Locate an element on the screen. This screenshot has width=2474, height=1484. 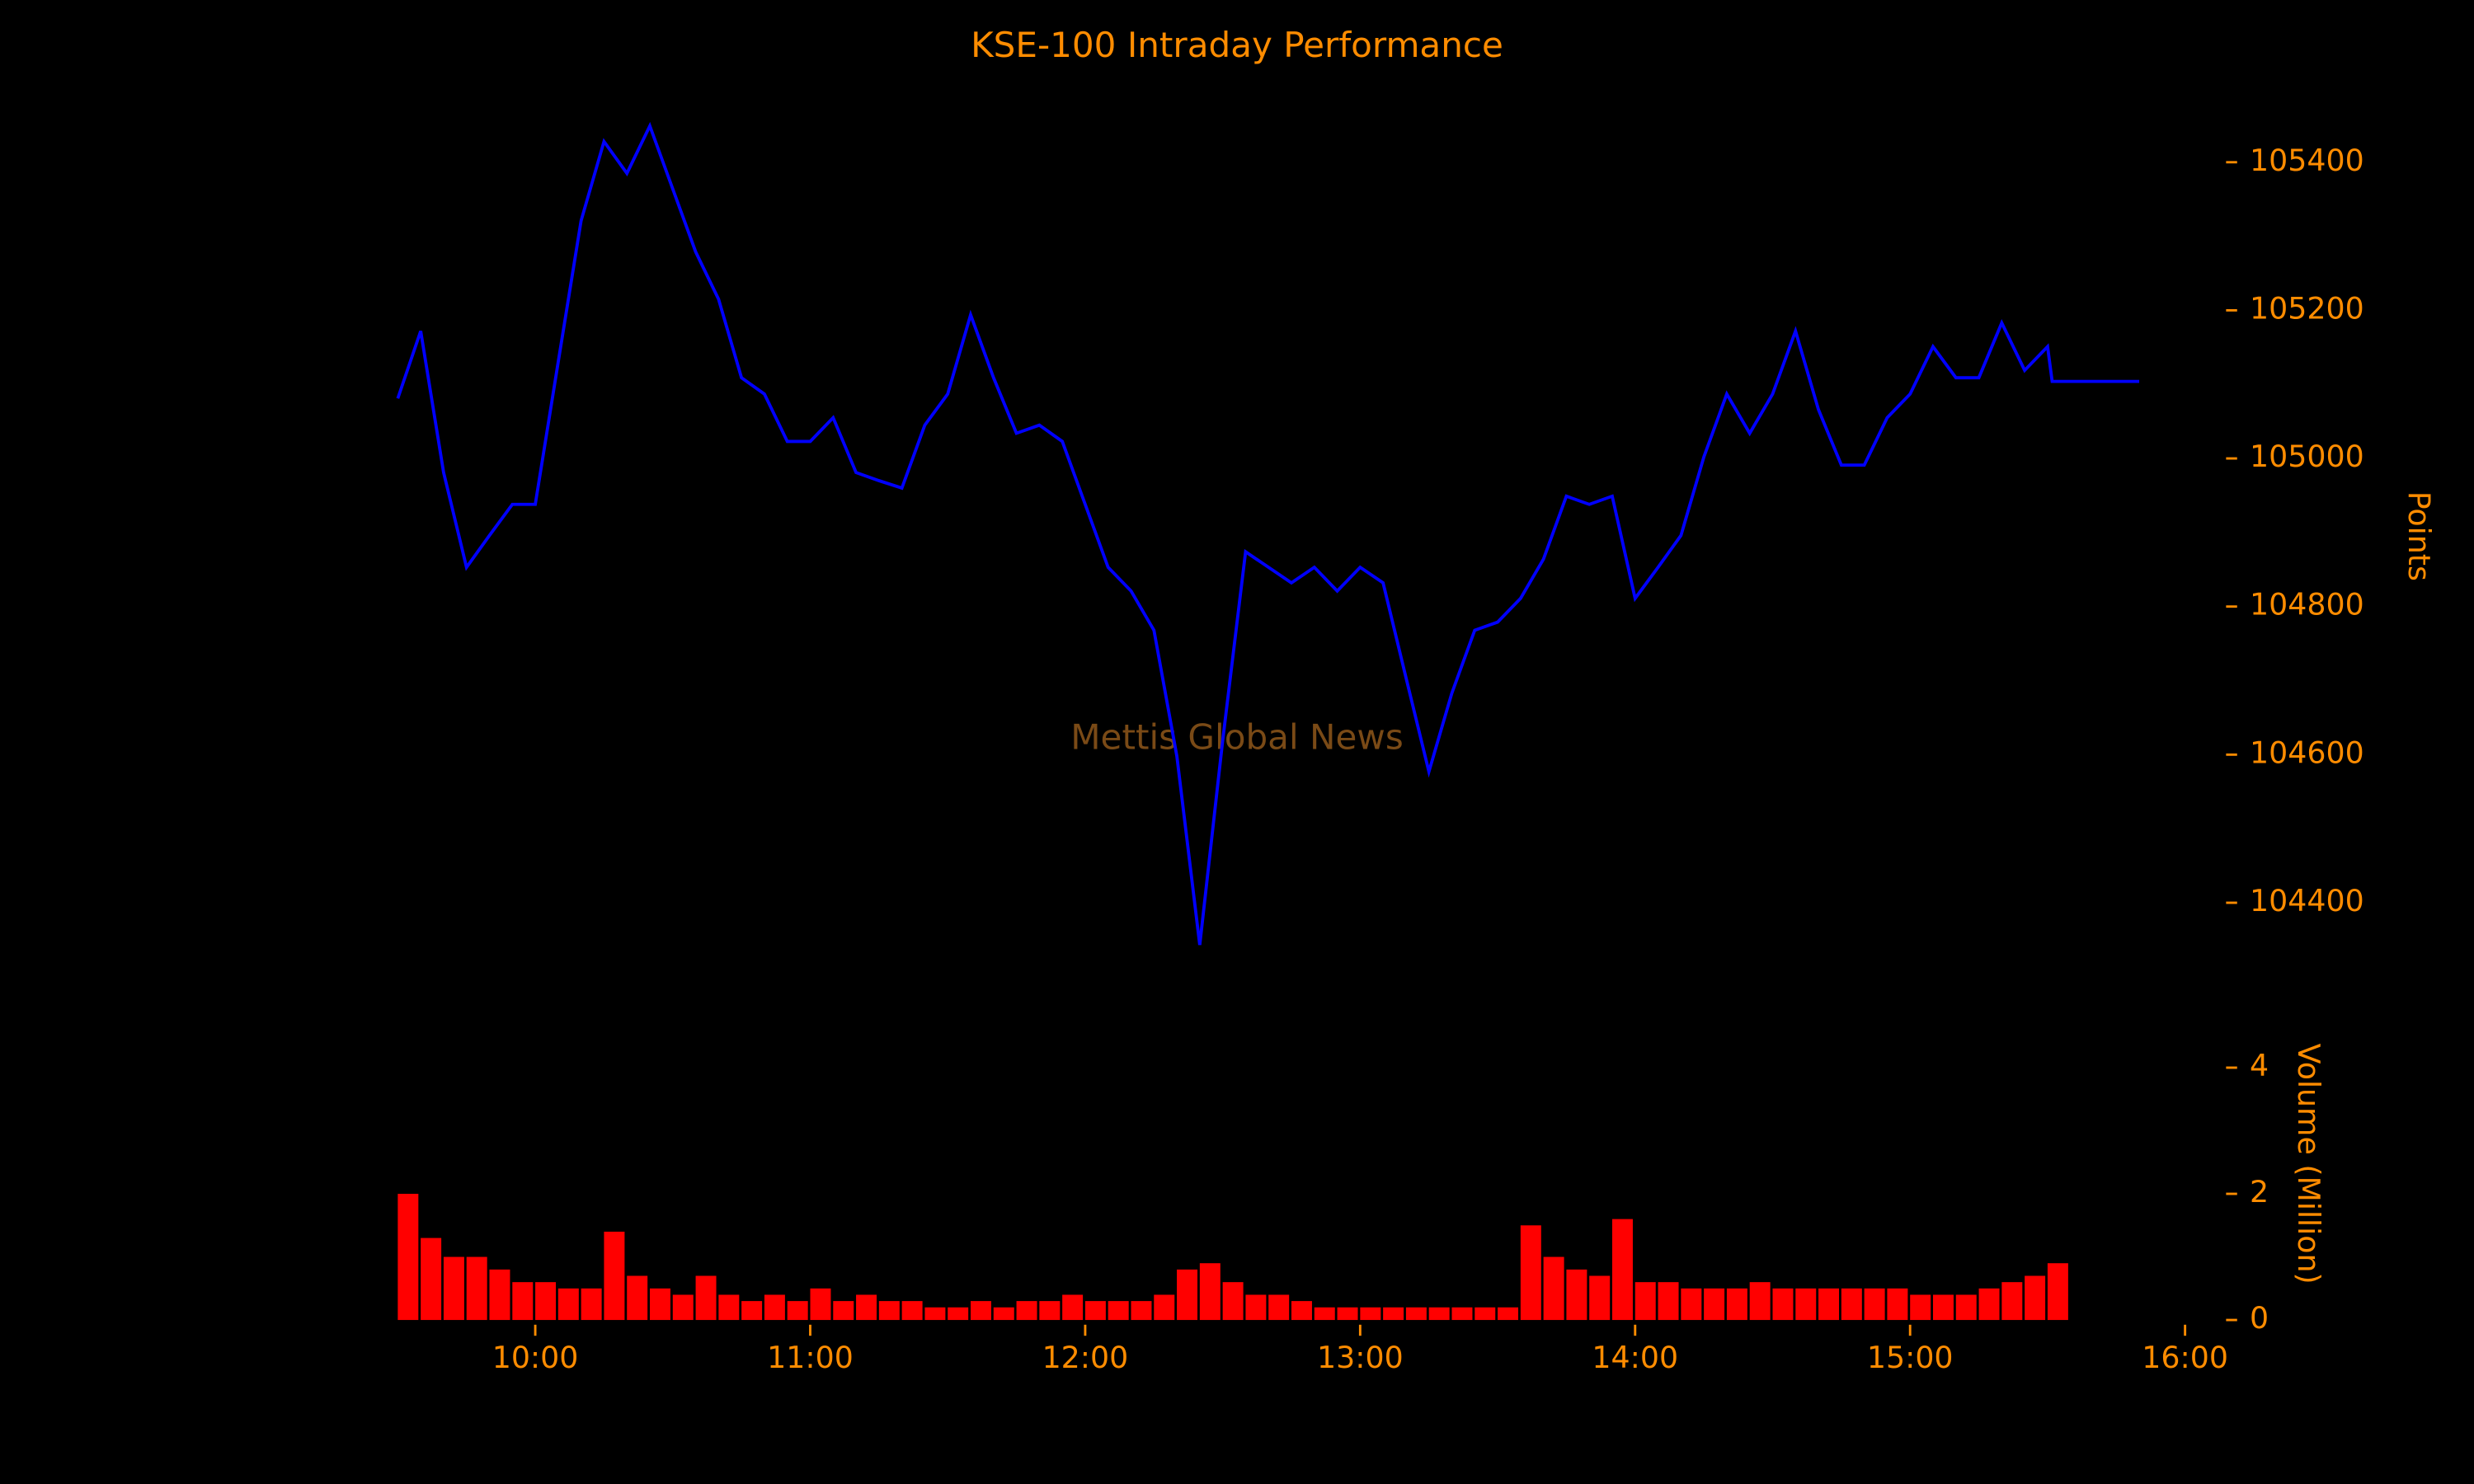
y-tick-label: 104800 is located at coordinates (2307, 604).